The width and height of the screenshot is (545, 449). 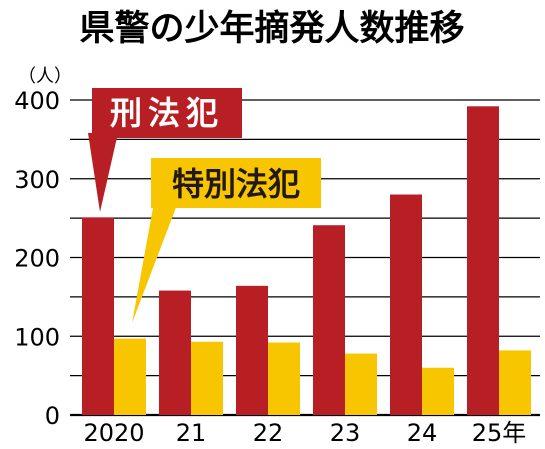 I want to click on y-tick-label: 100, so click(x=37, y=337).